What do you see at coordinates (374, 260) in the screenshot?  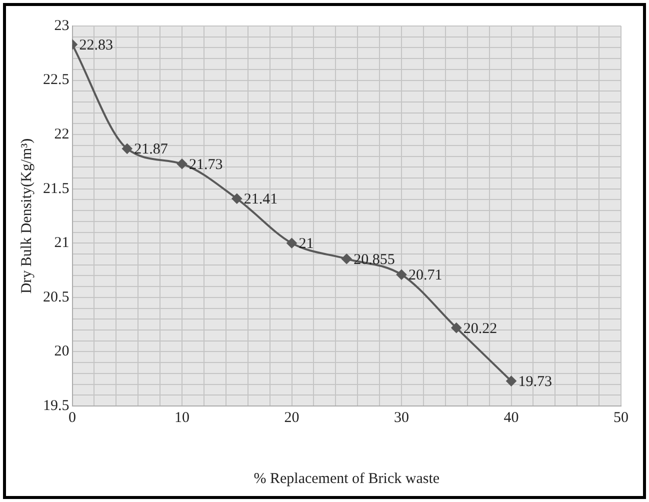 I see `data-label: 20.855` at bounding box center [374, 260].